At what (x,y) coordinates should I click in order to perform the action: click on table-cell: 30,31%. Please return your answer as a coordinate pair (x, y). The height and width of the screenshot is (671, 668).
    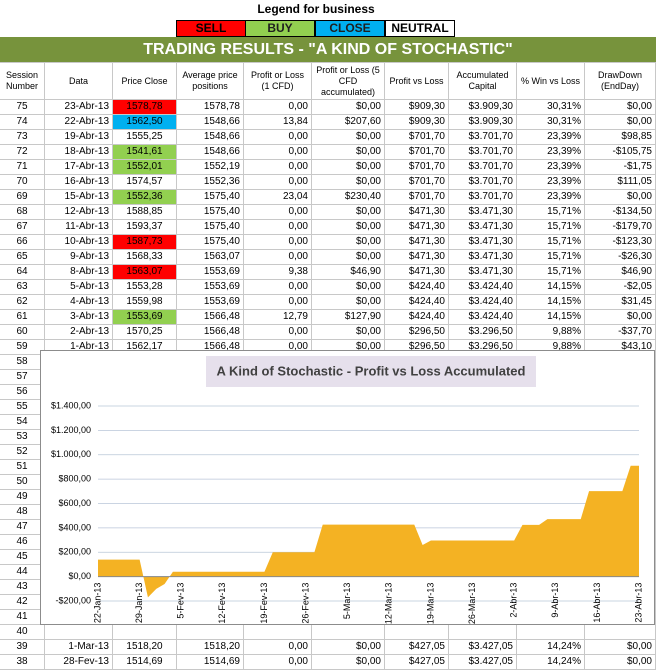
    Looking at the image, I should click on (551, 107).